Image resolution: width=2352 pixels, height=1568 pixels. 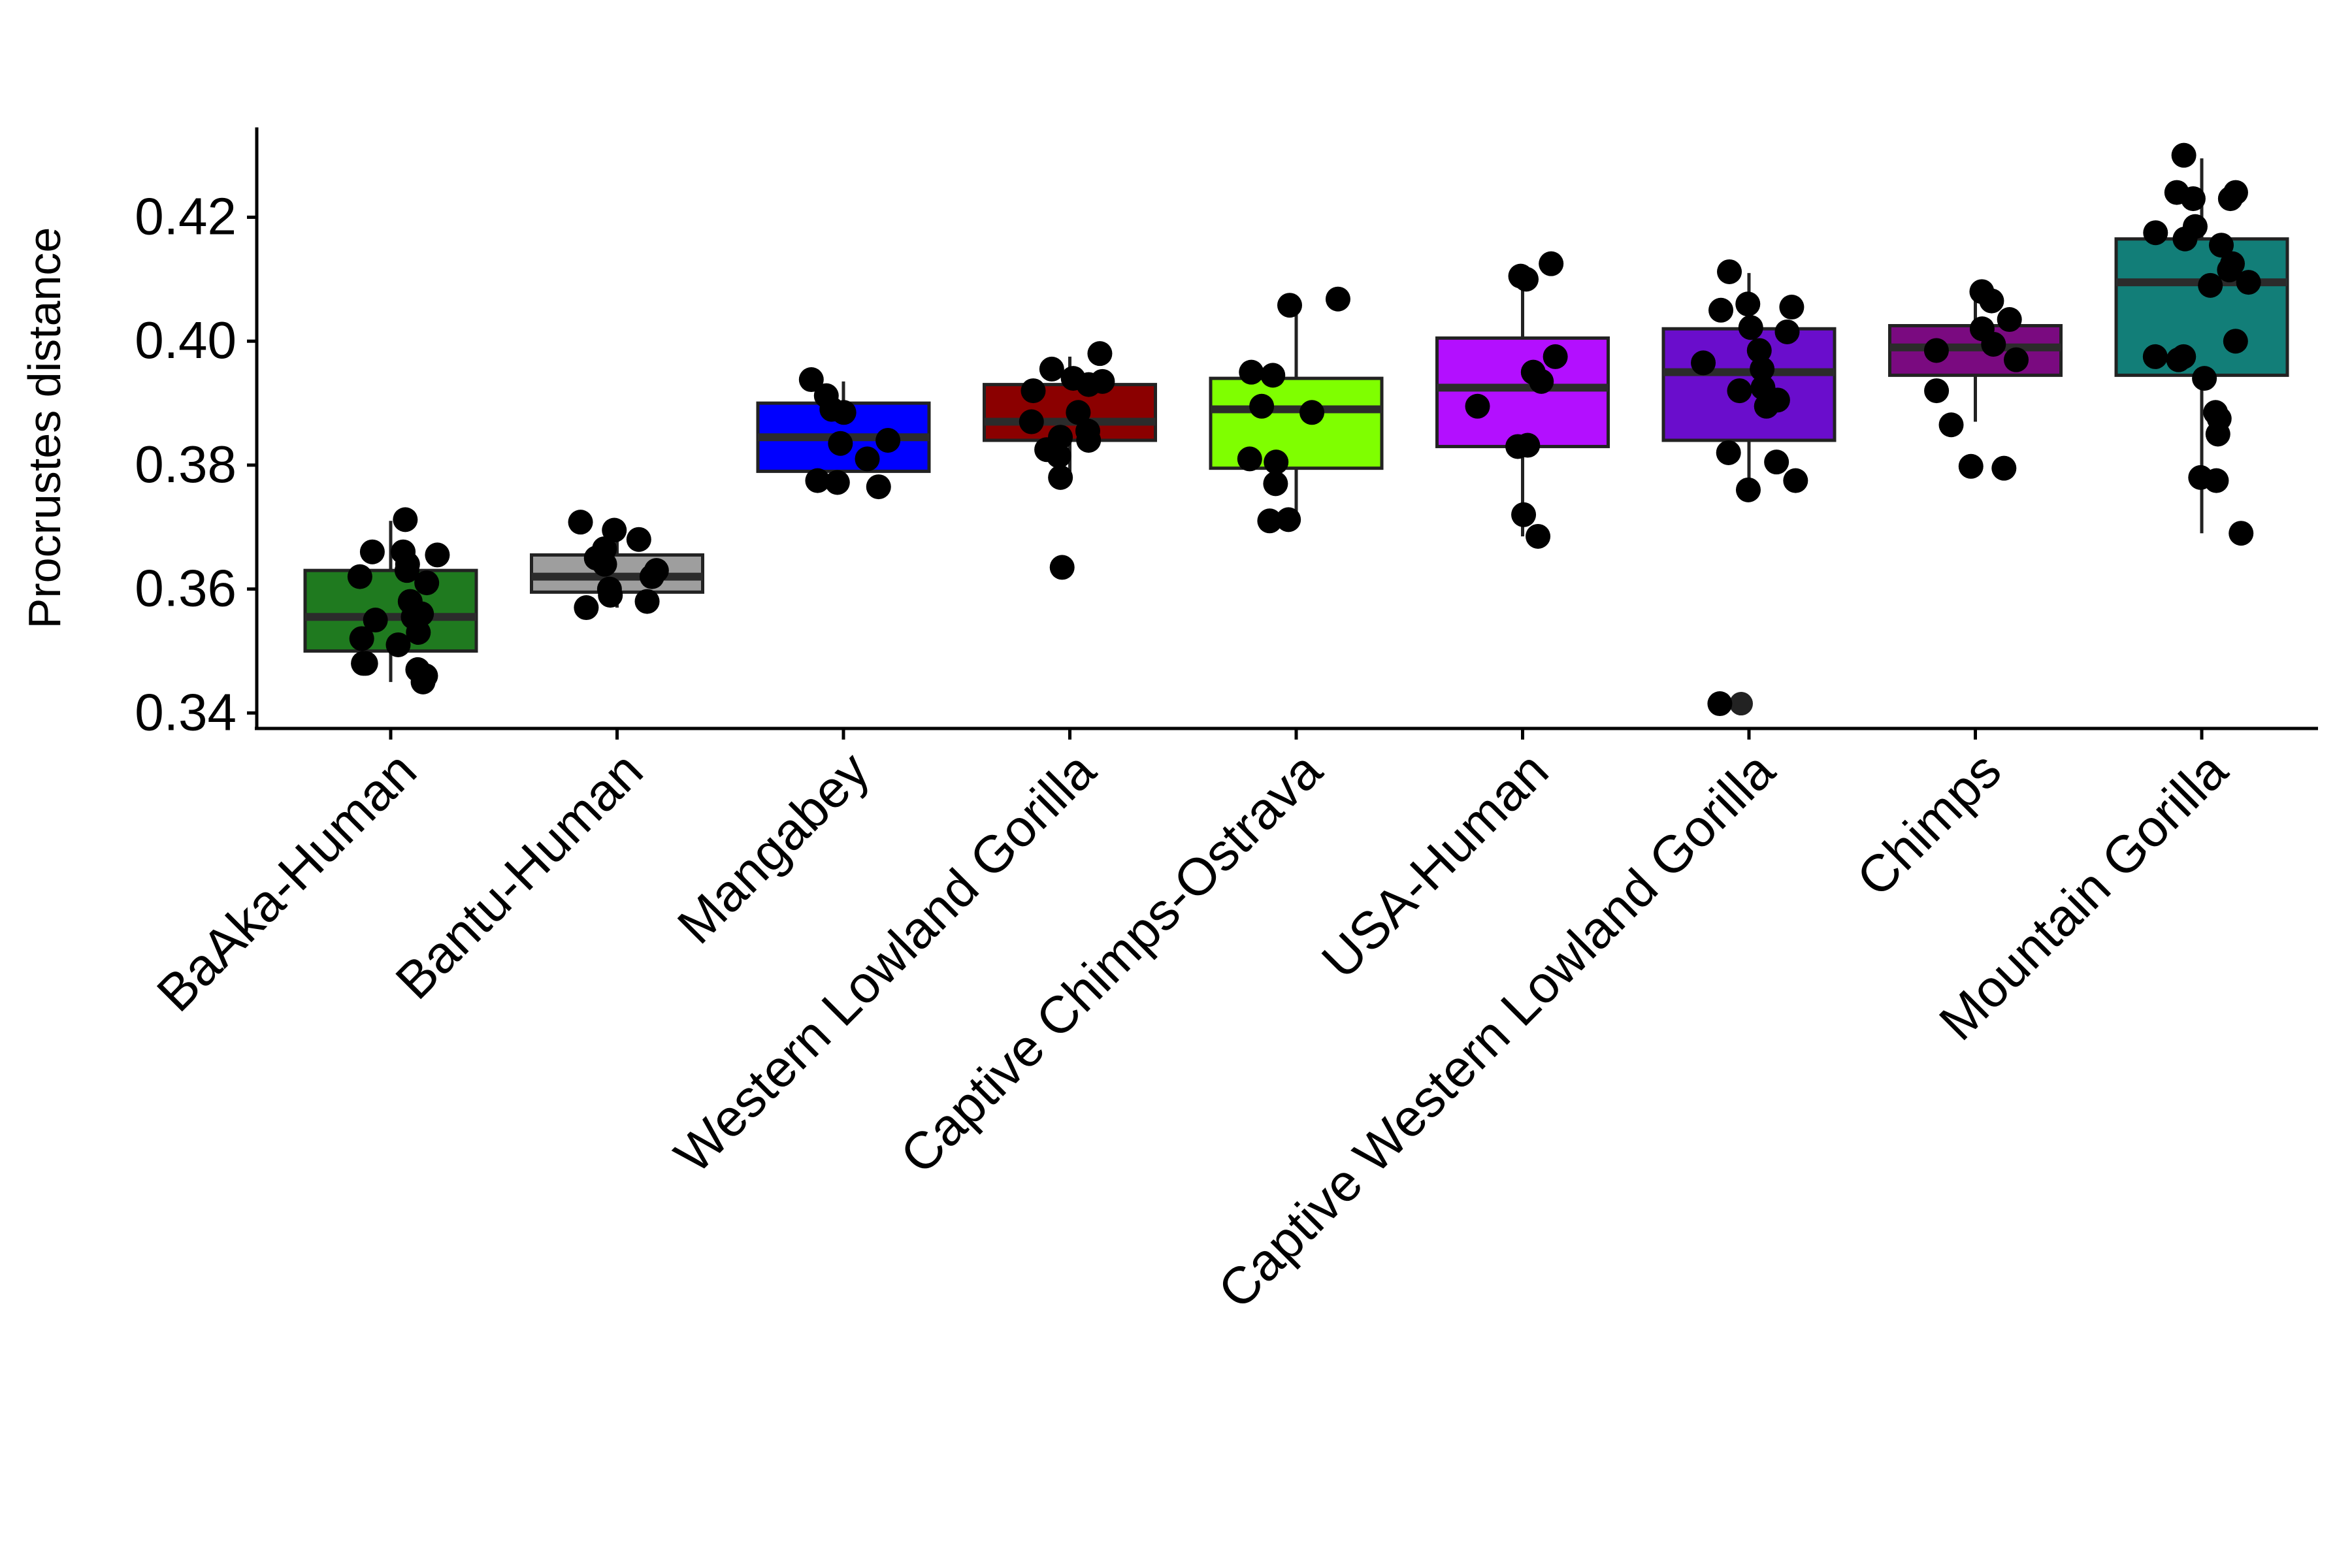 I want to click on y-tick-label: 0.34, so click(x=186, y=712).